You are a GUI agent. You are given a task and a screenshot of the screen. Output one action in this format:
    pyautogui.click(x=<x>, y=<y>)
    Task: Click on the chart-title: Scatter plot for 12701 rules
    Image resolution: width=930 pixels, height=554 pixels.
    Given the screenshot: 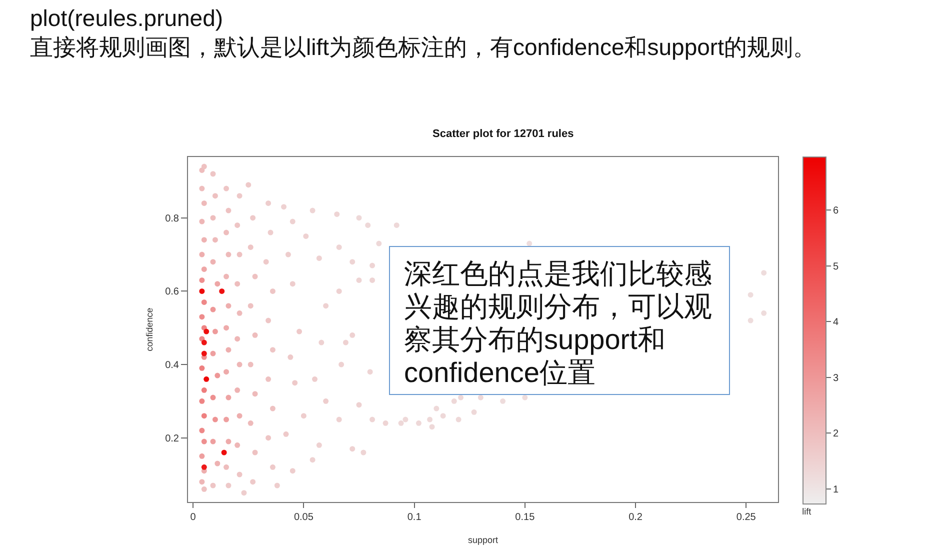 What is the action you would take?
    pyautogui.click(x=503, y=134)
    